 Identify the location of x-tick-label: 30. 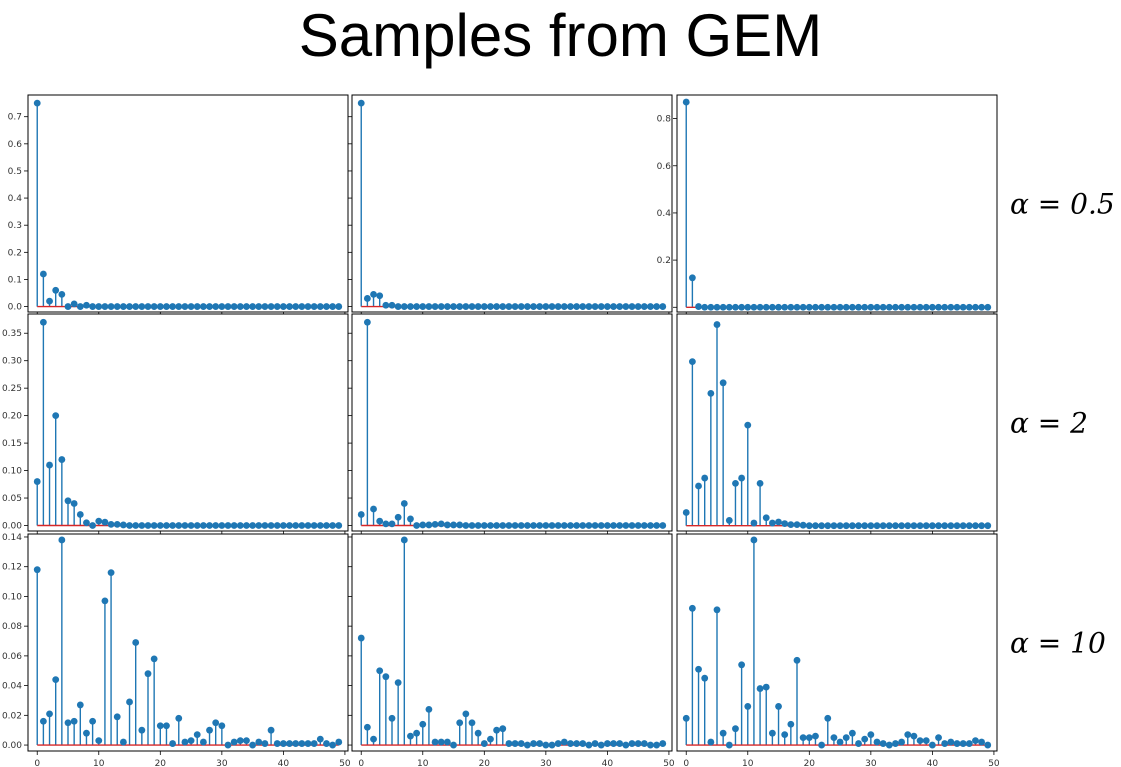
(222, 763).